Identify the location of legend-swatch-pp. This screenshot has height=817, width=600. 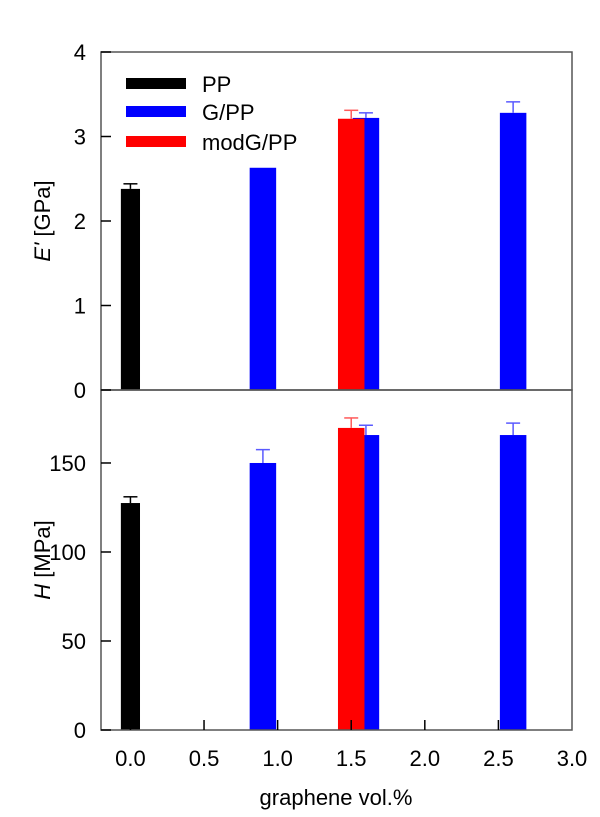
(156, 83).